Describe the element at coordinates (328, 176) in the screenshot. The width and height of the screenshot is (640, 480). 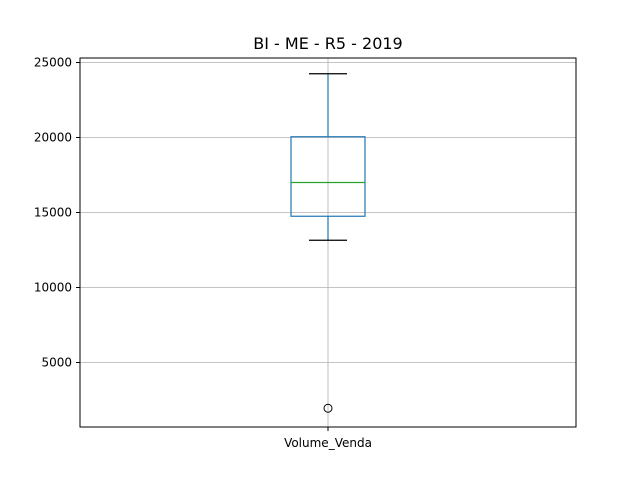
I see `iqr-box` at that location.